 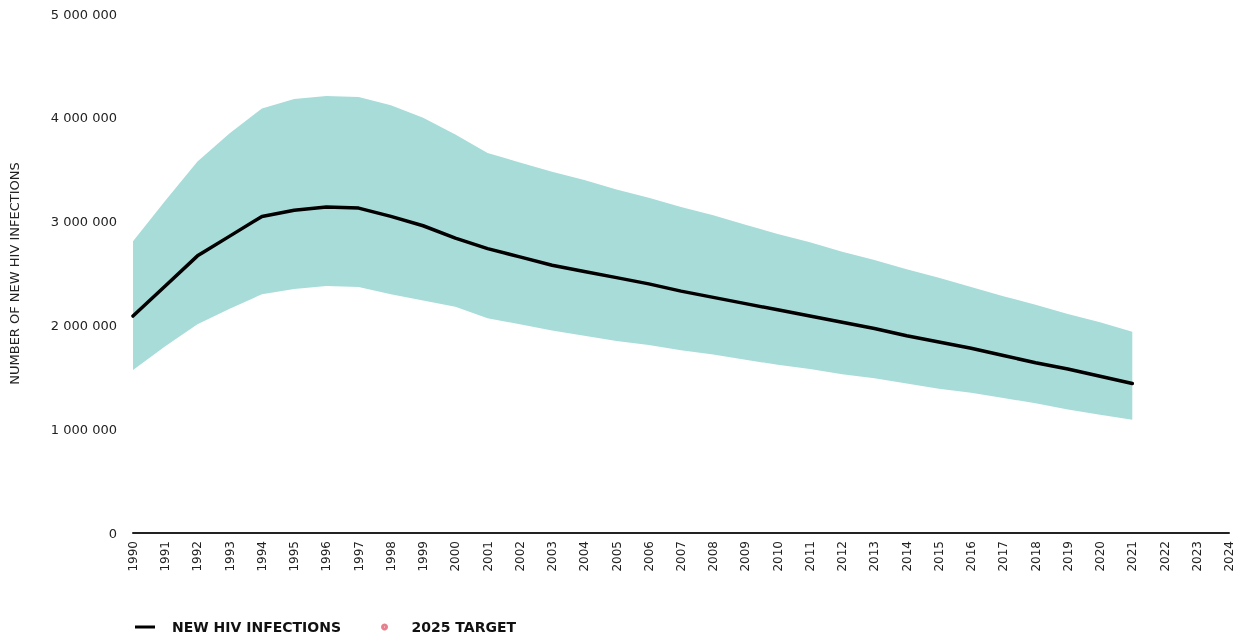 I want to click on x-tick-label: 2001, so click(x=487, y=556).